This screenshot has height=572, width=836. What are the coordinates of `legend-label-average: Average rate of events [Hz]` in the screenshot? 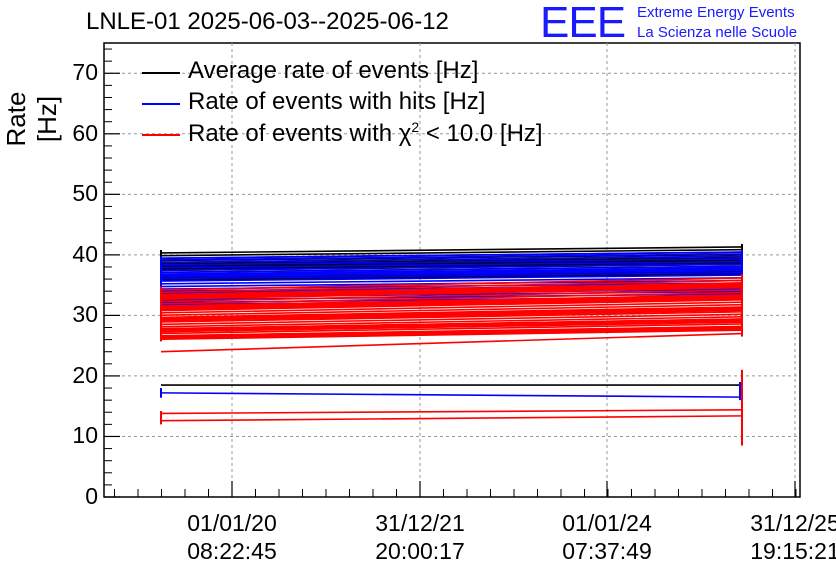 It's located at (333, 70).